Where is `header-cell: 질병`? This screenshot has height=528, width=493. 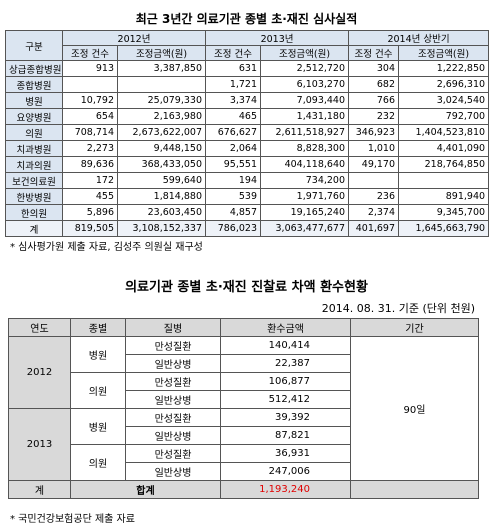 header-cell: 질병 is located at coordinates (173, 327).